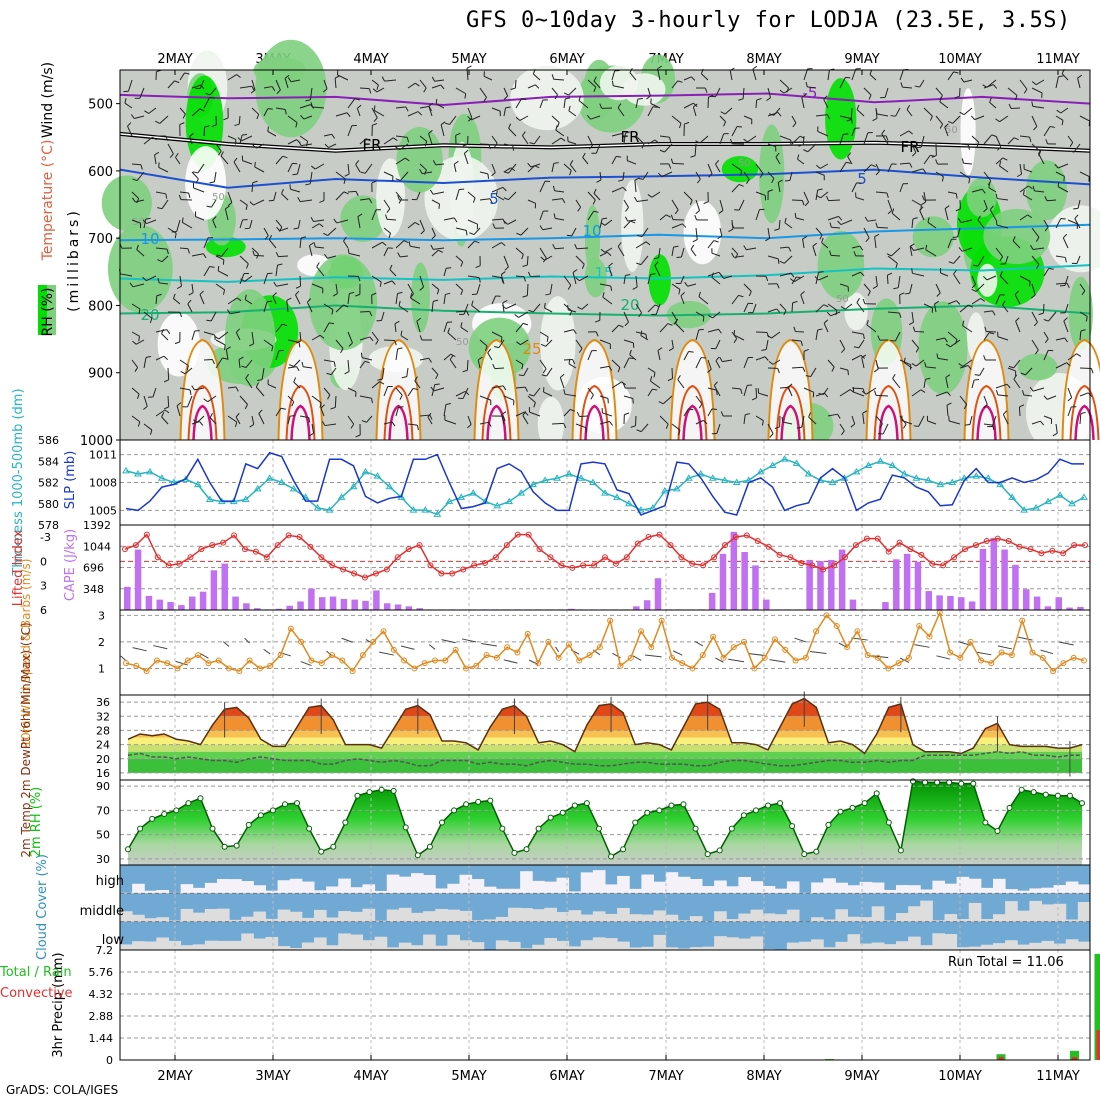 This screenshot has height=1100, width=1100. What do you see at coordinates (43, 610) in the screenshot?
I see `li-tick: 6` at bounding box center [43, 610].